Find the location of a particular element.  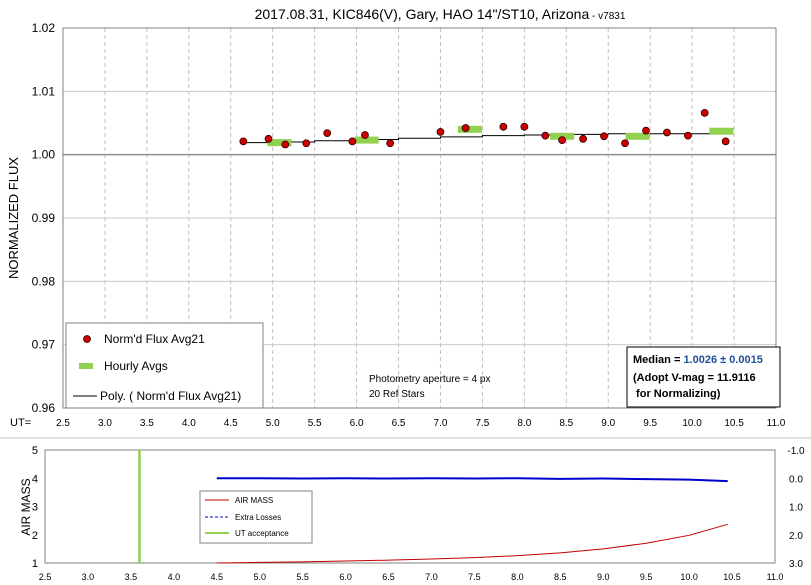

bottom-x-tick-label: 6.0 is located at coordinates (345, 577).